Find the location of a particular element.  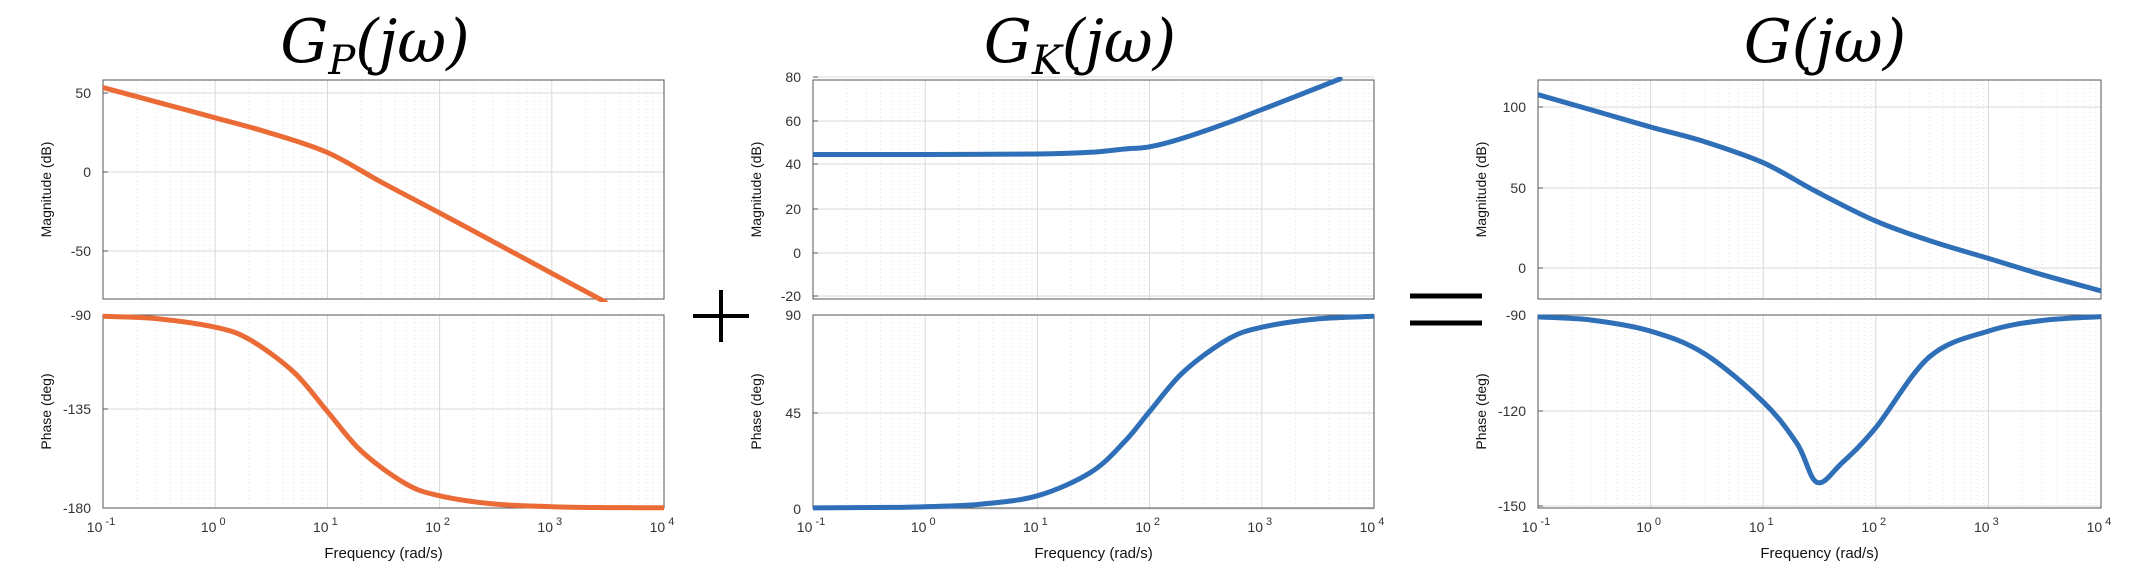

magnitude-axes: 80 60 40 20 0 -20 Magnitude (dB) is located at coordinates (1061, 186).